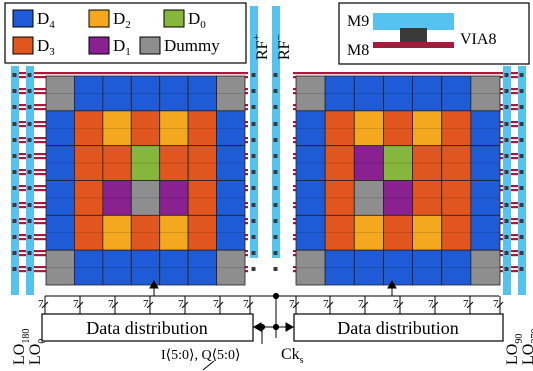  Describe the element at coordinates (60, 93) in the screenshot. I see `left-cell-dummy` at that location.